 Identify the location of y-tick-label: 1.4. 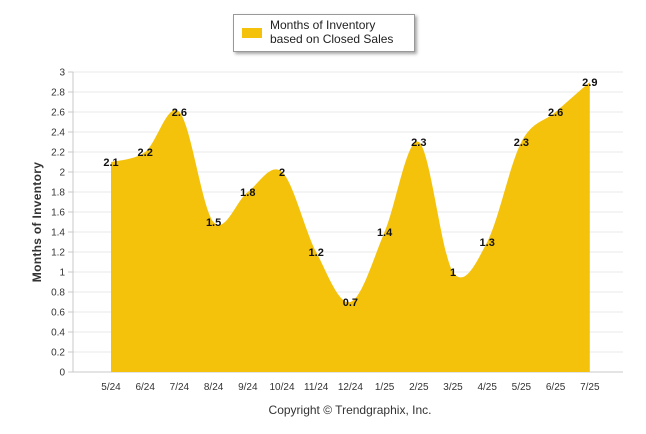
(58, 233).